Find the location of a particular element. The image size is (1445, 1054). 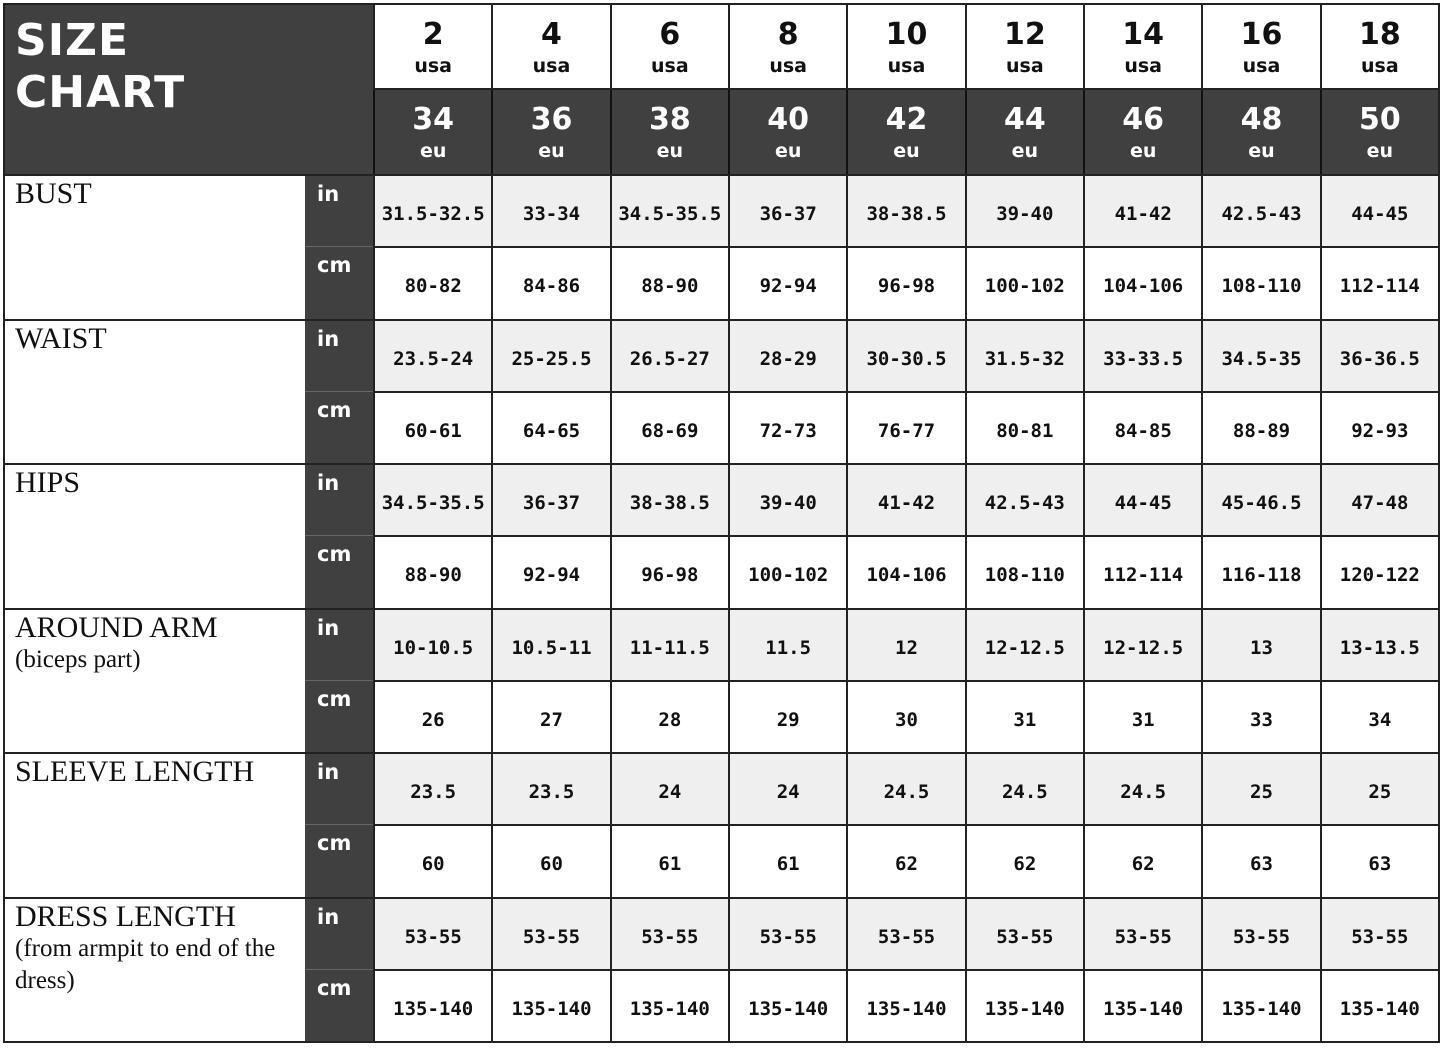

measurement-cell-cm: 104-106 is located at coordinates (905, 571).